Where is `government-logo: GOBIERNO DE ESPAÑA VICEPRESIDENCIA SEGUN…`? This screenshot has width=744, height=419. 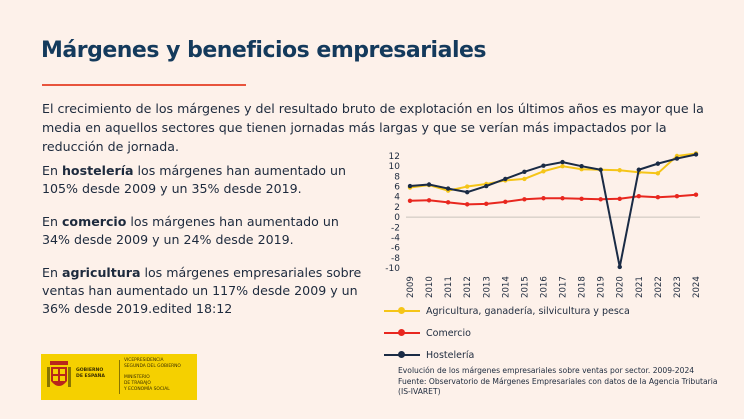 government-logo: GOBIERNO DE ESPAÑA VICEPRESIDENCIA SEGUN… is located at coordinates (119, 377).